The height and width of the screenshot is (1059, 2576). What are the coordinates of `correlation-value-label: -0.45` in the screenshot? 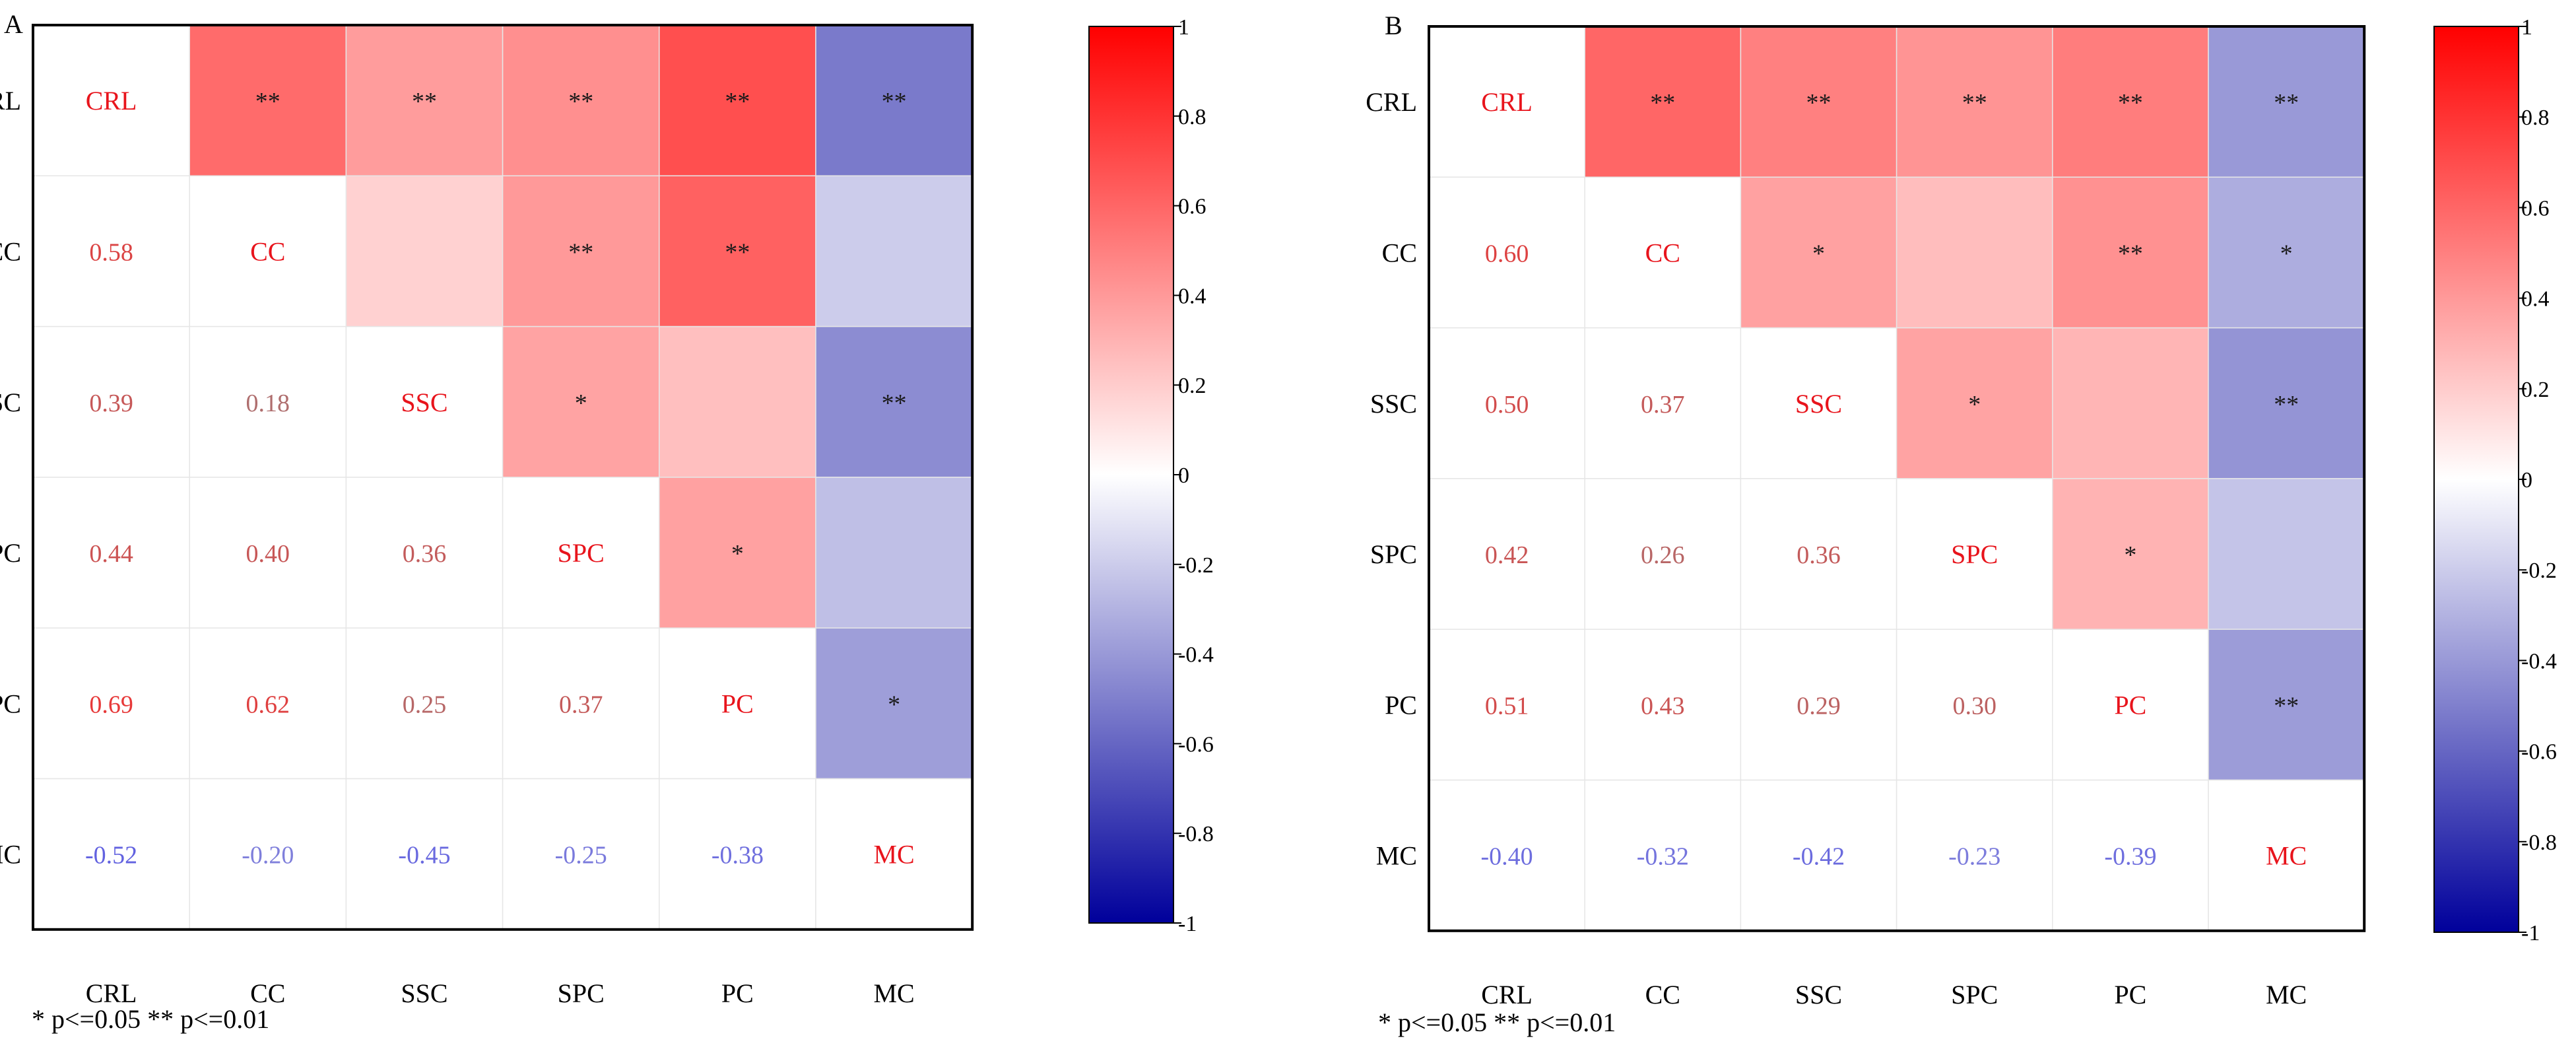 It's located at (424, 856).